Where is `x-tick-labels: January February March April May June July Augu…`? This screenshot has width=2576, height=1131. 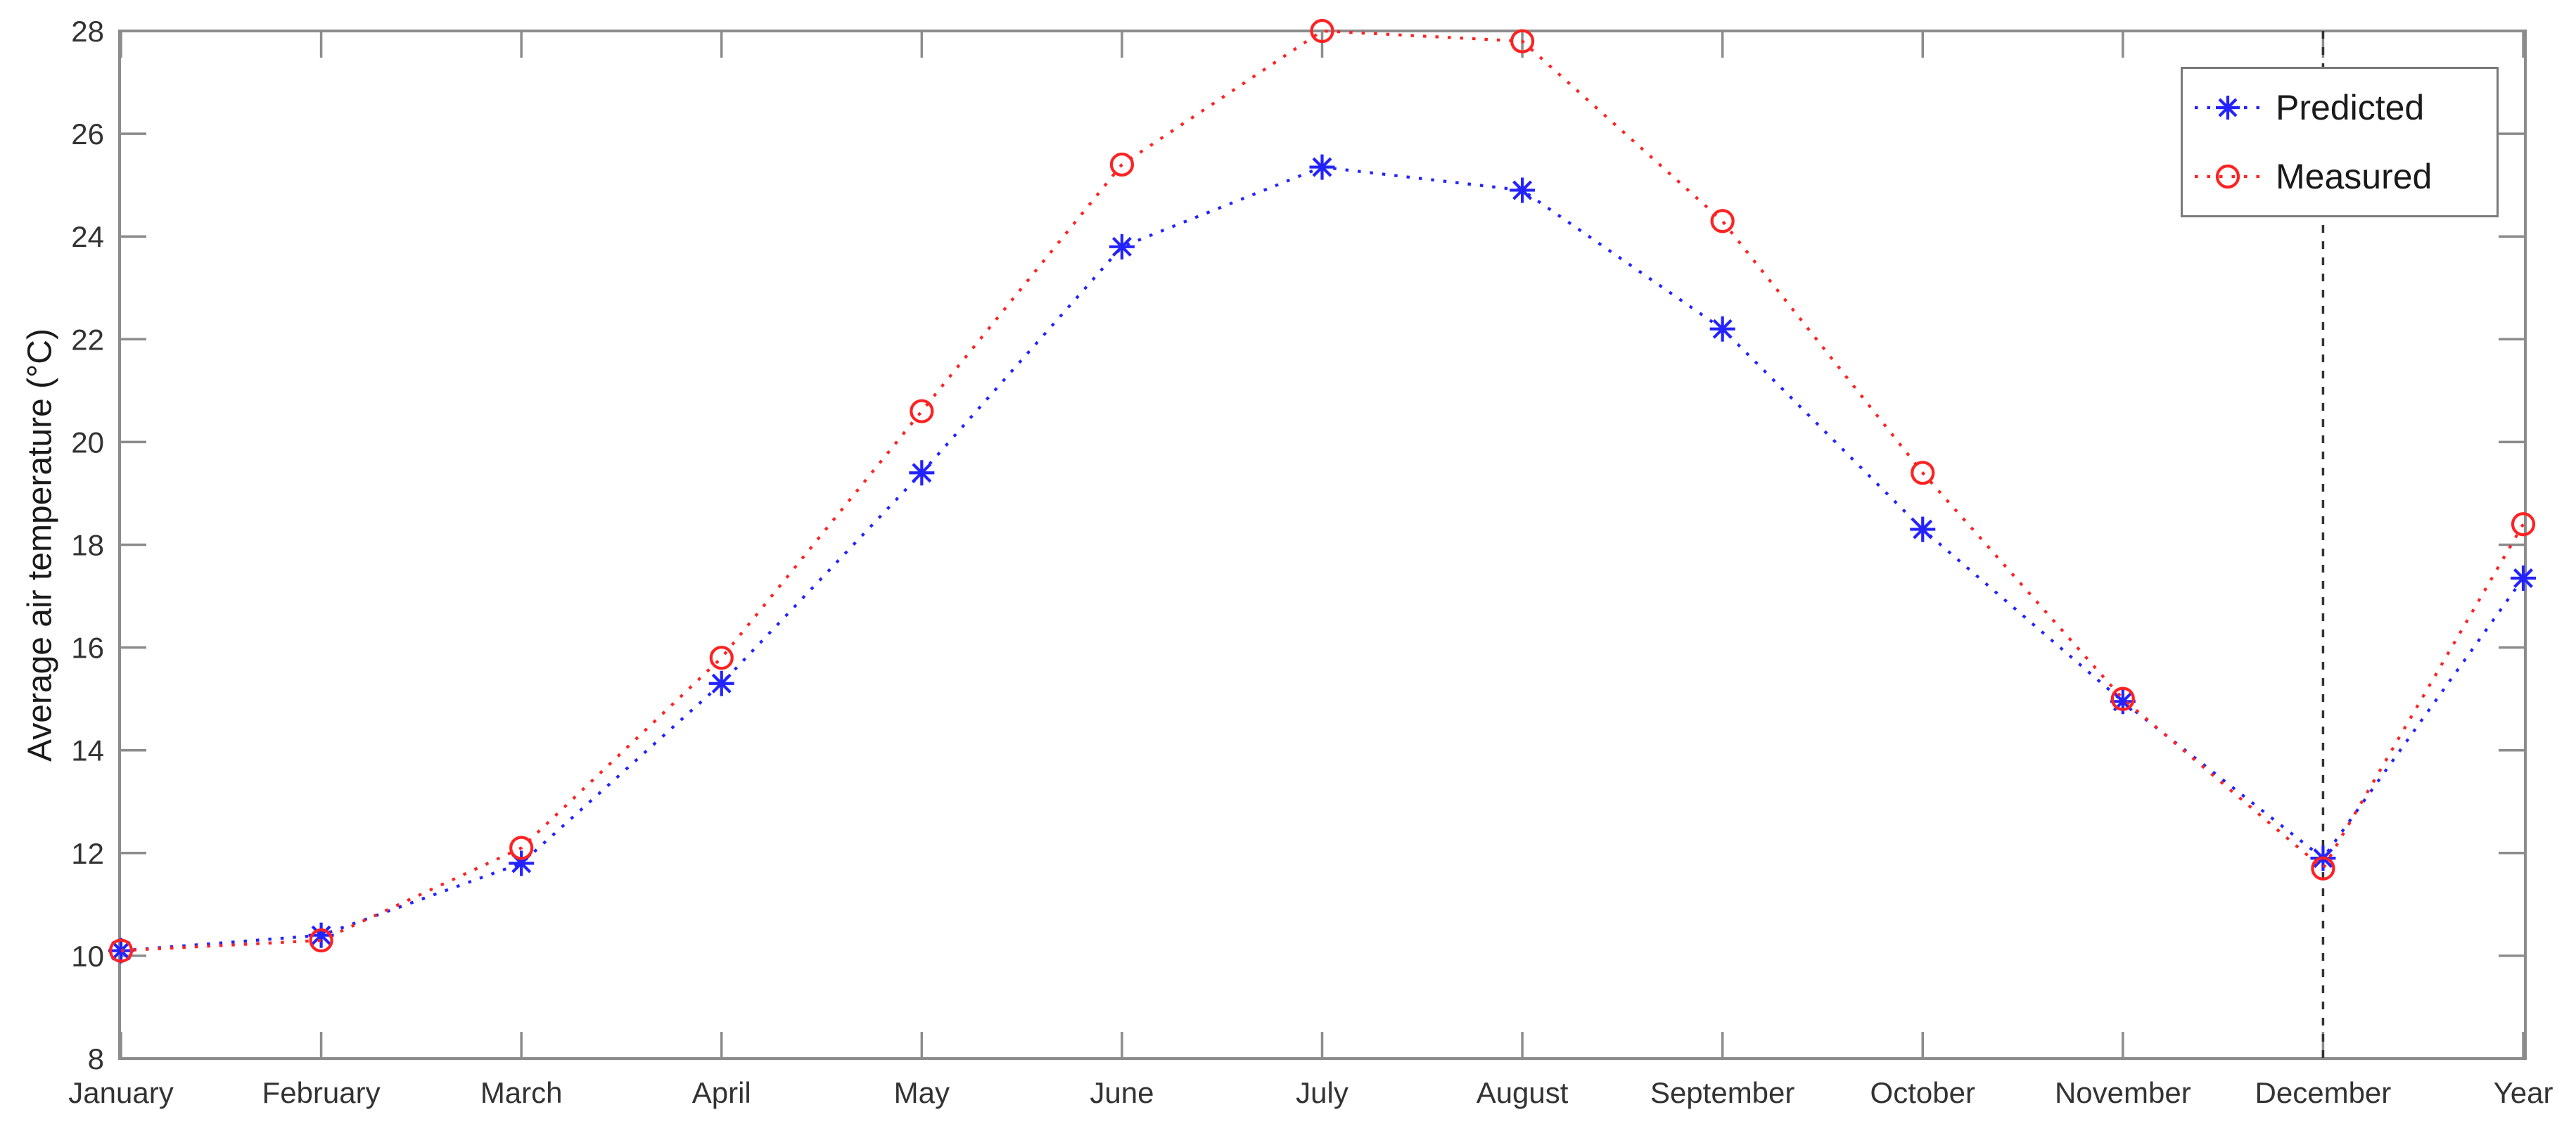
x-tick-labels: January February March April May June July Augu… is located at coordinates (1310, 1092).